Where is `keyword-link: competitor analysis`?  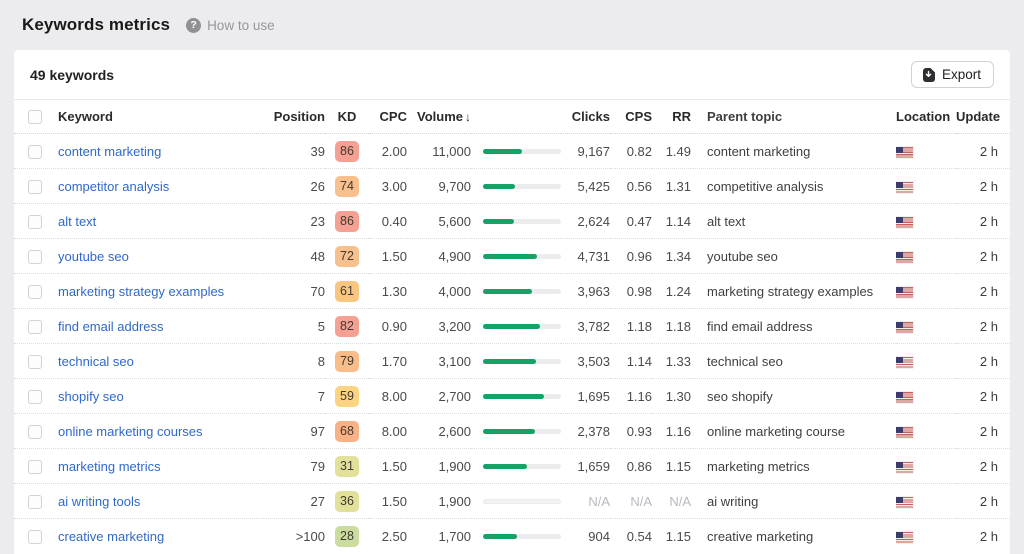 keyword-link: competitor analysis is located at coordinates (114, 186).